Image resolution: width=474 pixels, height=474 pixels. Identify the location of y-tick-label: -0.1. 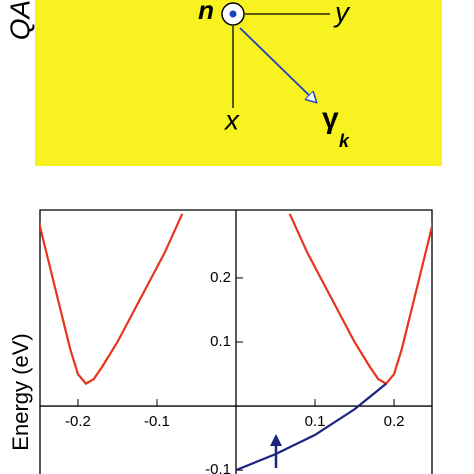
(218, 467).